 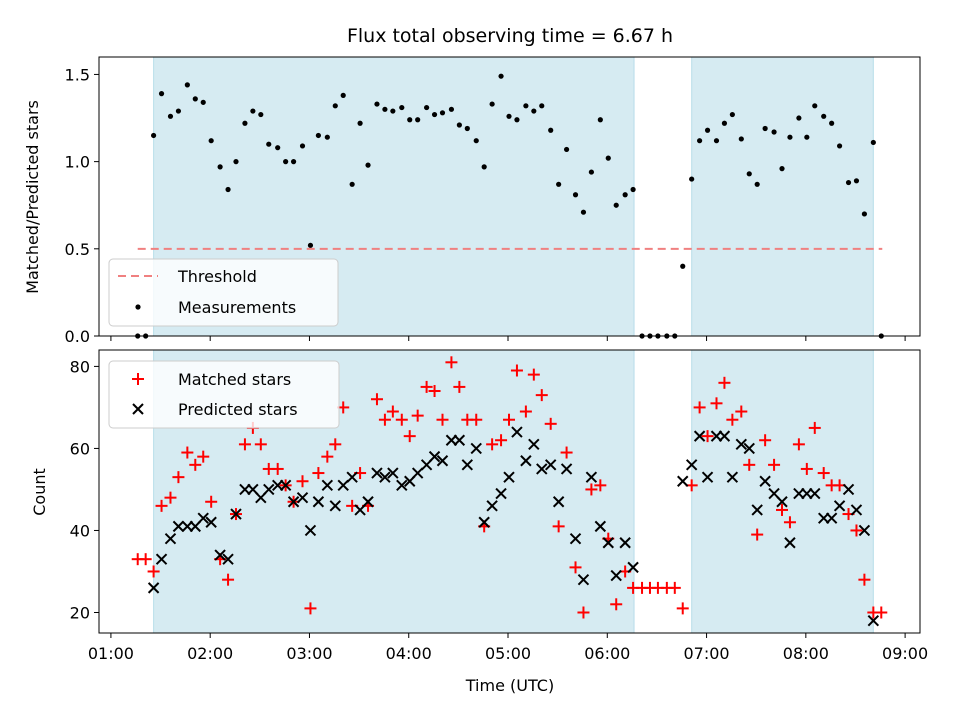 What do you see at coordinates (508, 338) in the screenshot?
I see `ratio-x-ticks` at bounding box center [508, 338].